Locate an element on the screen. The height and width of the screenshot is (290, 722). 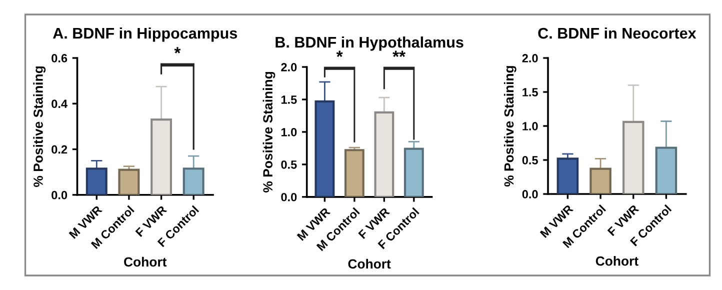
y-tick-label: 0.2 is located at coordinates (60, 149).